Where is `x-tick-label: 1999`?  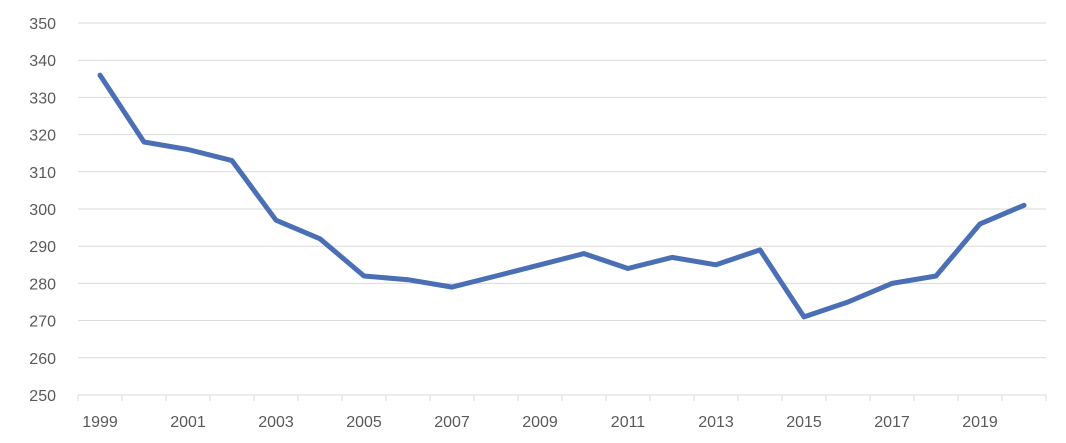 x-tick-label: 1999 is located at coordinates (100, 422).